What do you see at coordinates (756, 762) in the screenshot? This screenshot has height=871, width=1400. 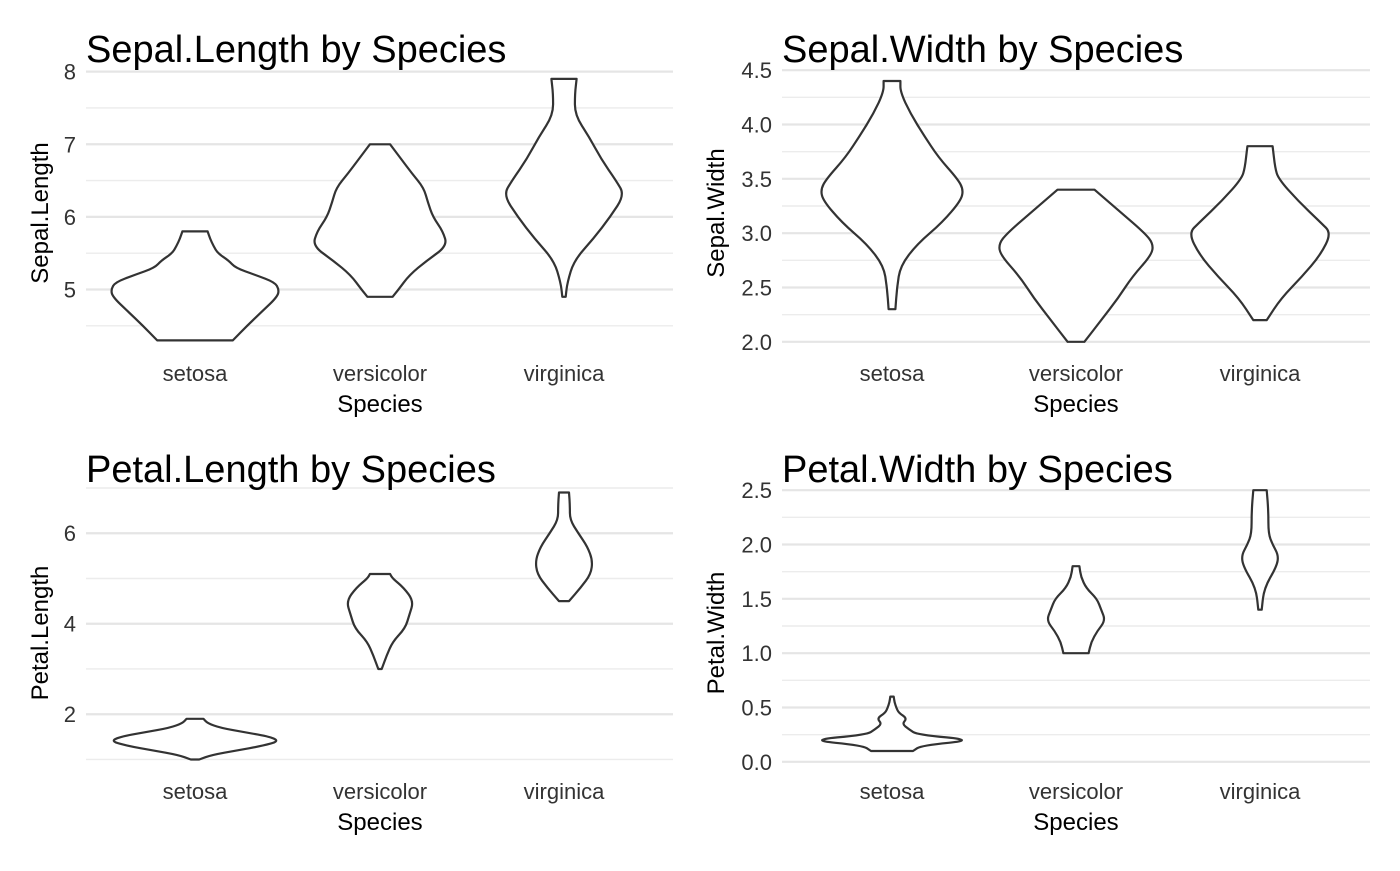 I see `y-tick-label: 0.0` at bounding box center [756, 762].